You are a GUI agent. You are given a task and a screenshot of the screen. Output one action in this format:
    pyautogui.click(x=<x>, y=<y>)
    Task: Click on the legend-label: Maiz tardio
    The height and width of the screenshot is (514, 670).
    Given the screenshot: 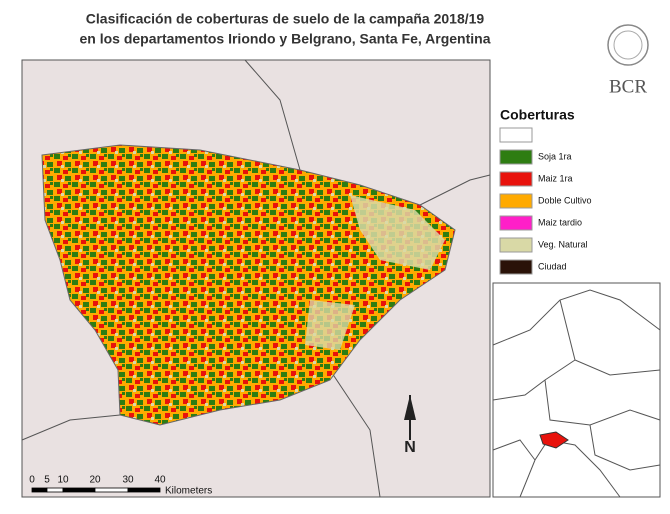 What is the action you would take?
    pyautogui.click(x=560, y=222)
    